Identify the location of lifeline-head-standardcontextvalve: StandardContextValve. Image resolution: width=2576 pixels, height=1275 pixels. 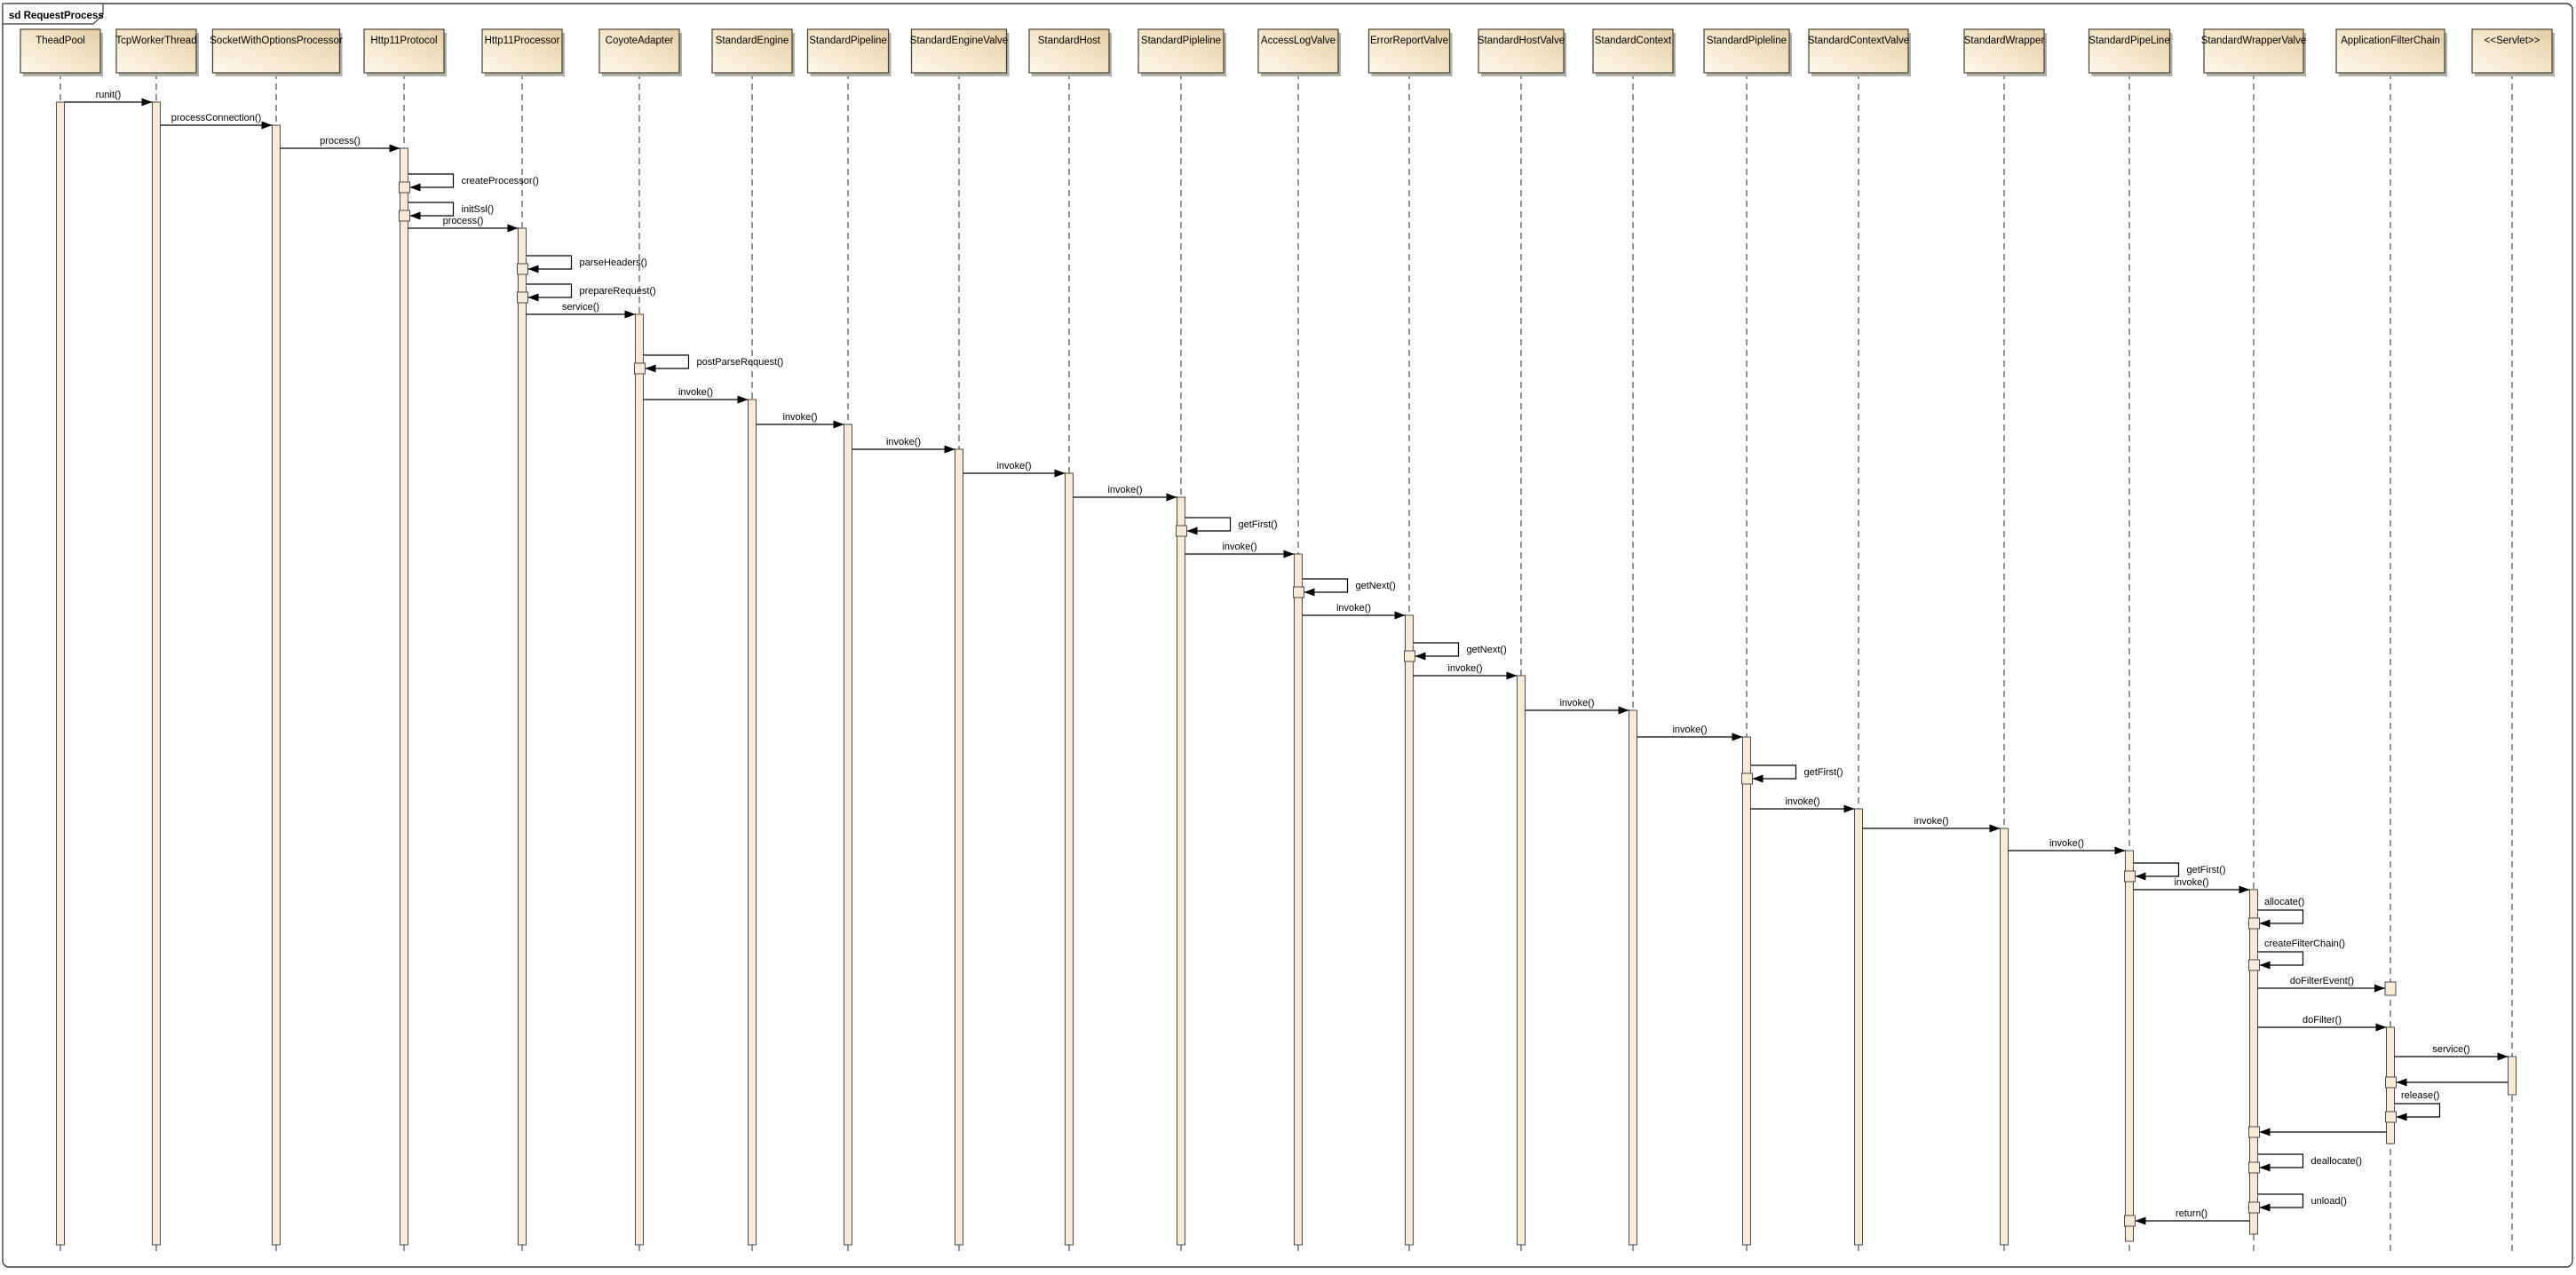
(1860, 52).